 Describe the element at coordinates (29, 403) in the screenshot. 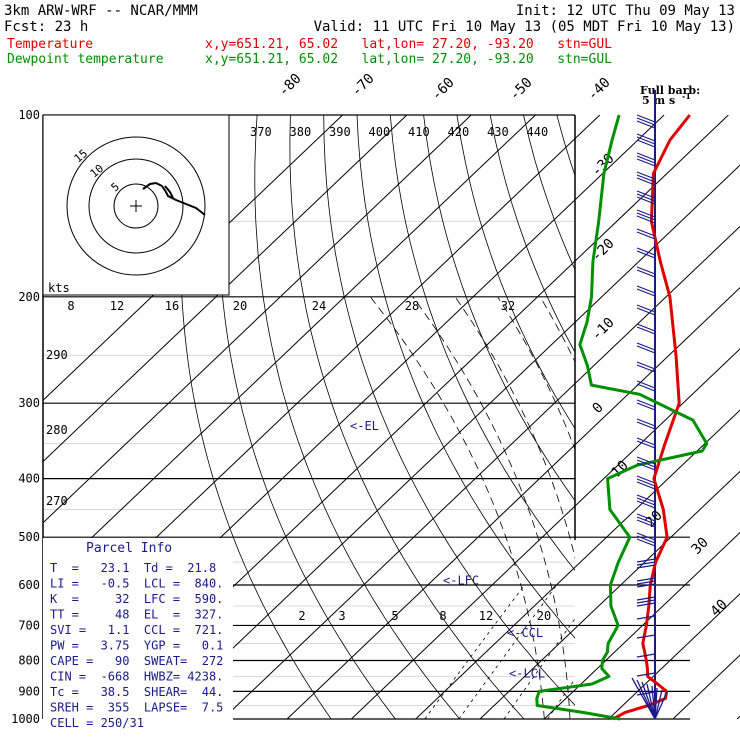

I see `pressure-label-300: 300` at that location.